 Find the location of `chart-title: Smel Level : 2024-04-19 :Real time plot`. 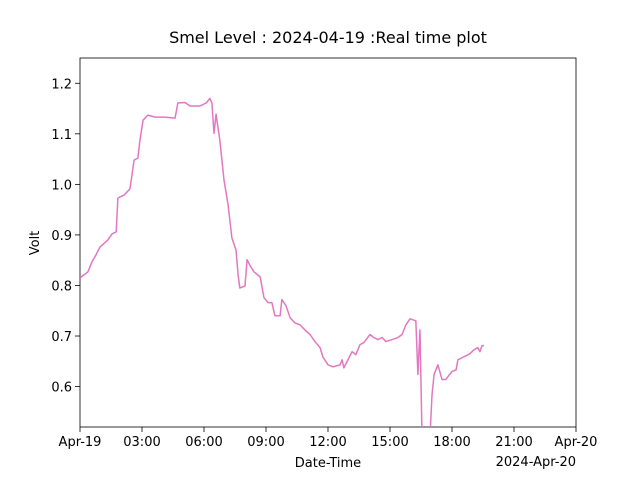

chart-title: Smel Level : 2024-04-19 :Real time plot is located at coordinates (328, 37).